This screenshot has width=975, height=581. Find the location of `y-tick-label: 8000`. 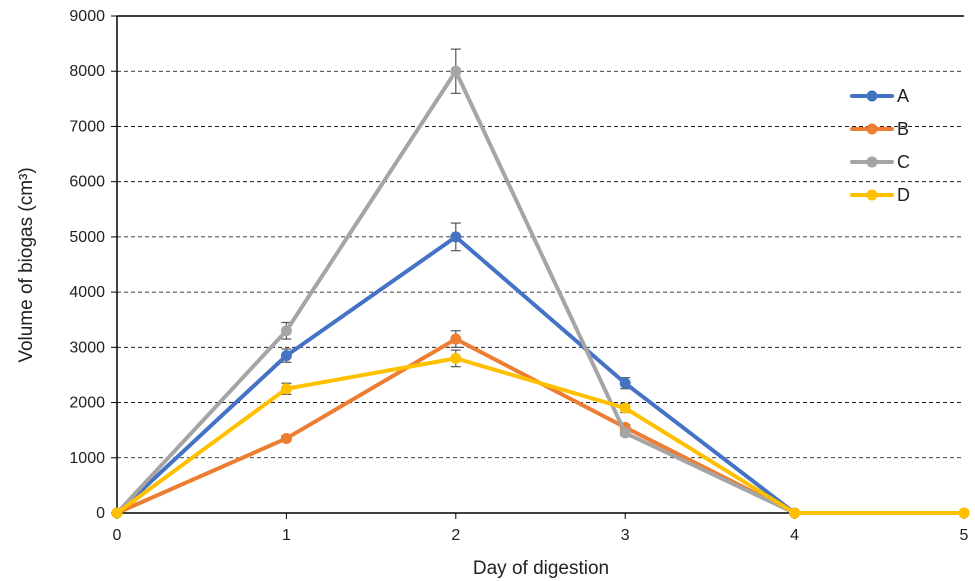

y-tick-label: 8000 is located at coordinates (87, 71).